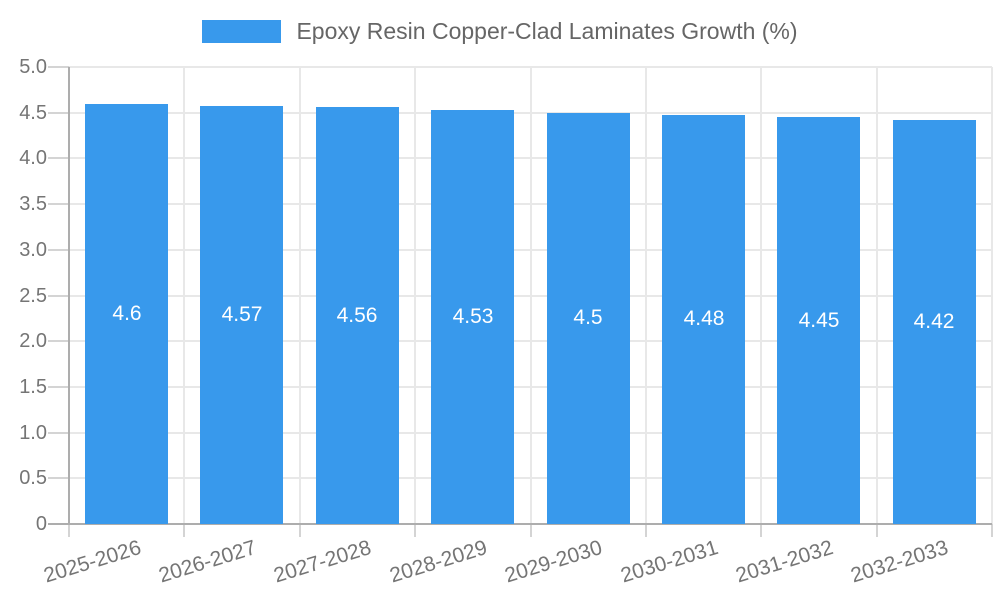 This screenshot has height=600, width=1000. What do you see at coordinates (33, 158) in the screenshot?
I see `y-tick-label: 4.0` at bounding box center [33, 158].